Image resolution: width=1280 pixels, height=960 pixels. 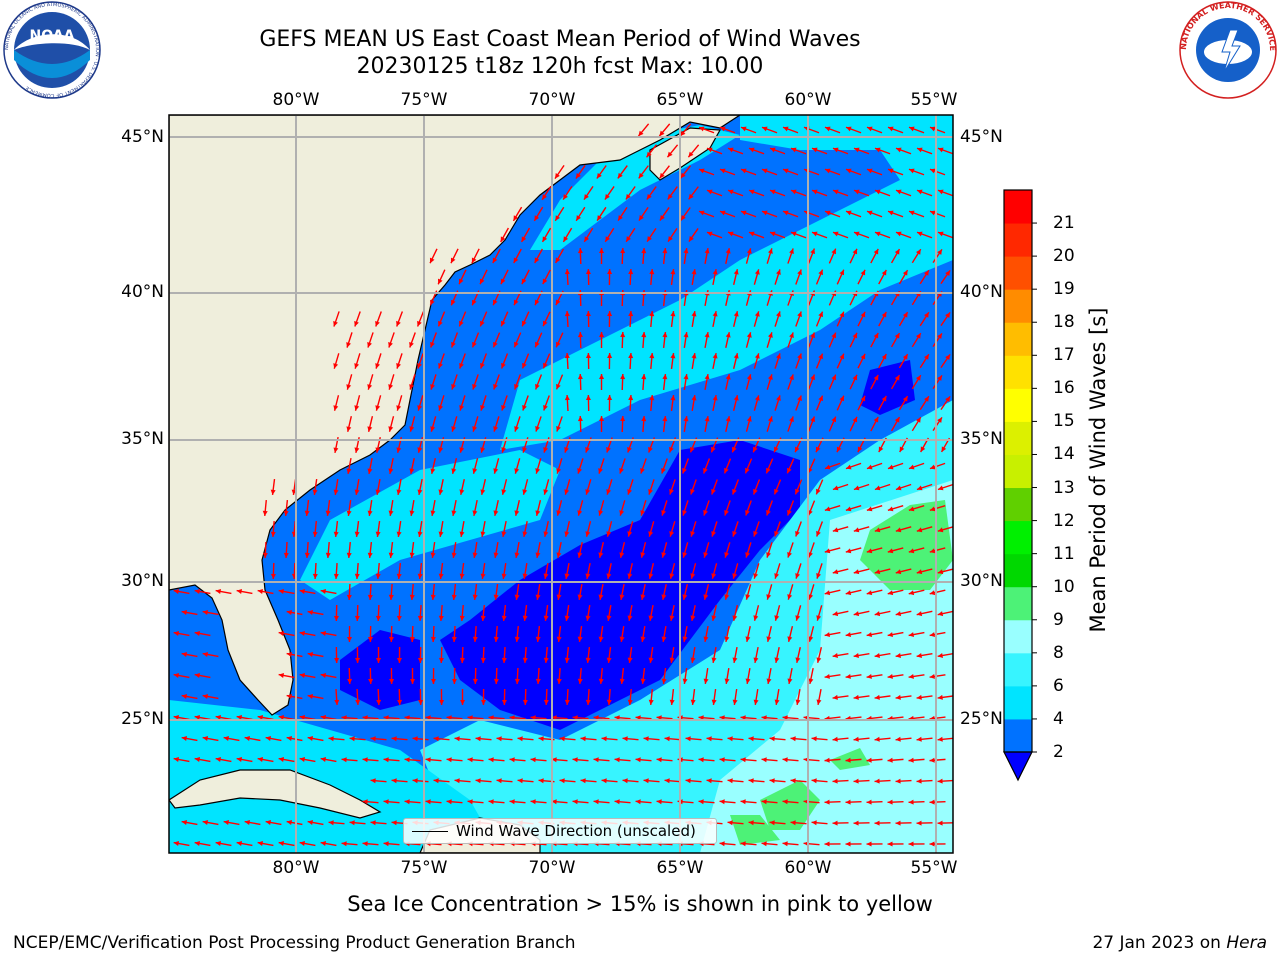 What do you see at coordinates (808, 868) in the screenshot?
I see `lon-label-bottom: 60°W` at bounding box center [808, 868].